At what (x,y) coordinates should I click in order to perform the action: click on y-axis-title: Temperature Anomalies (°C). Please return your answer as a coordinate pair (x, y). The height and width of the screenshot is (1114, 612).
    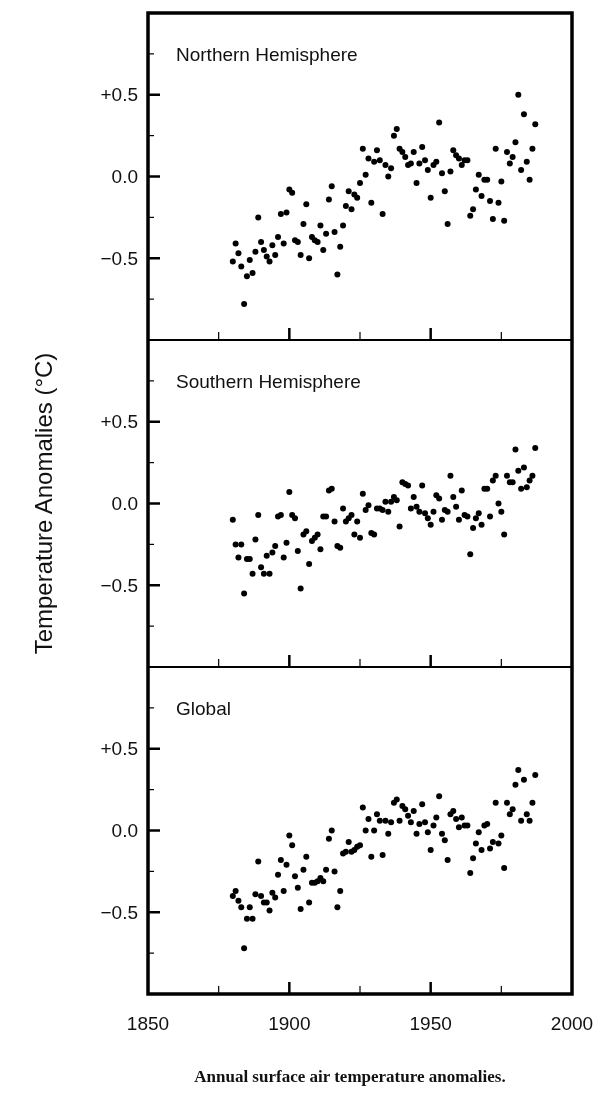
    Looking at the image, I should click on (43, 503).